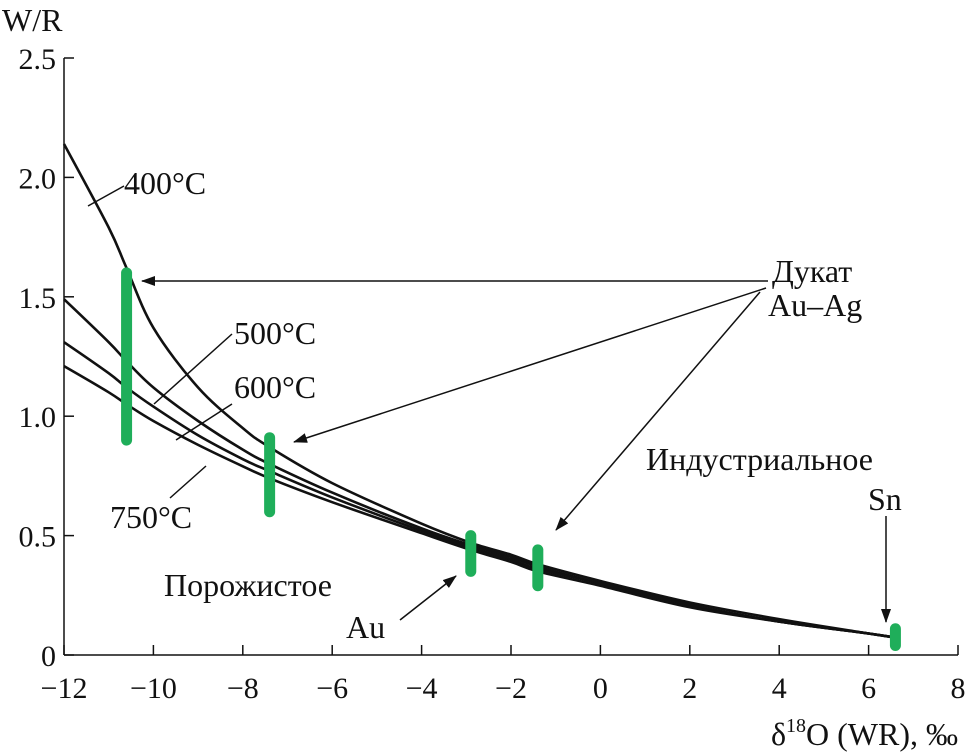 This screenshot has height=753, width=968. What do you see at coordinates (38, 178) in the screenshot?
I see `y-tick-label: 2.0` at bounding box center [38, 178].